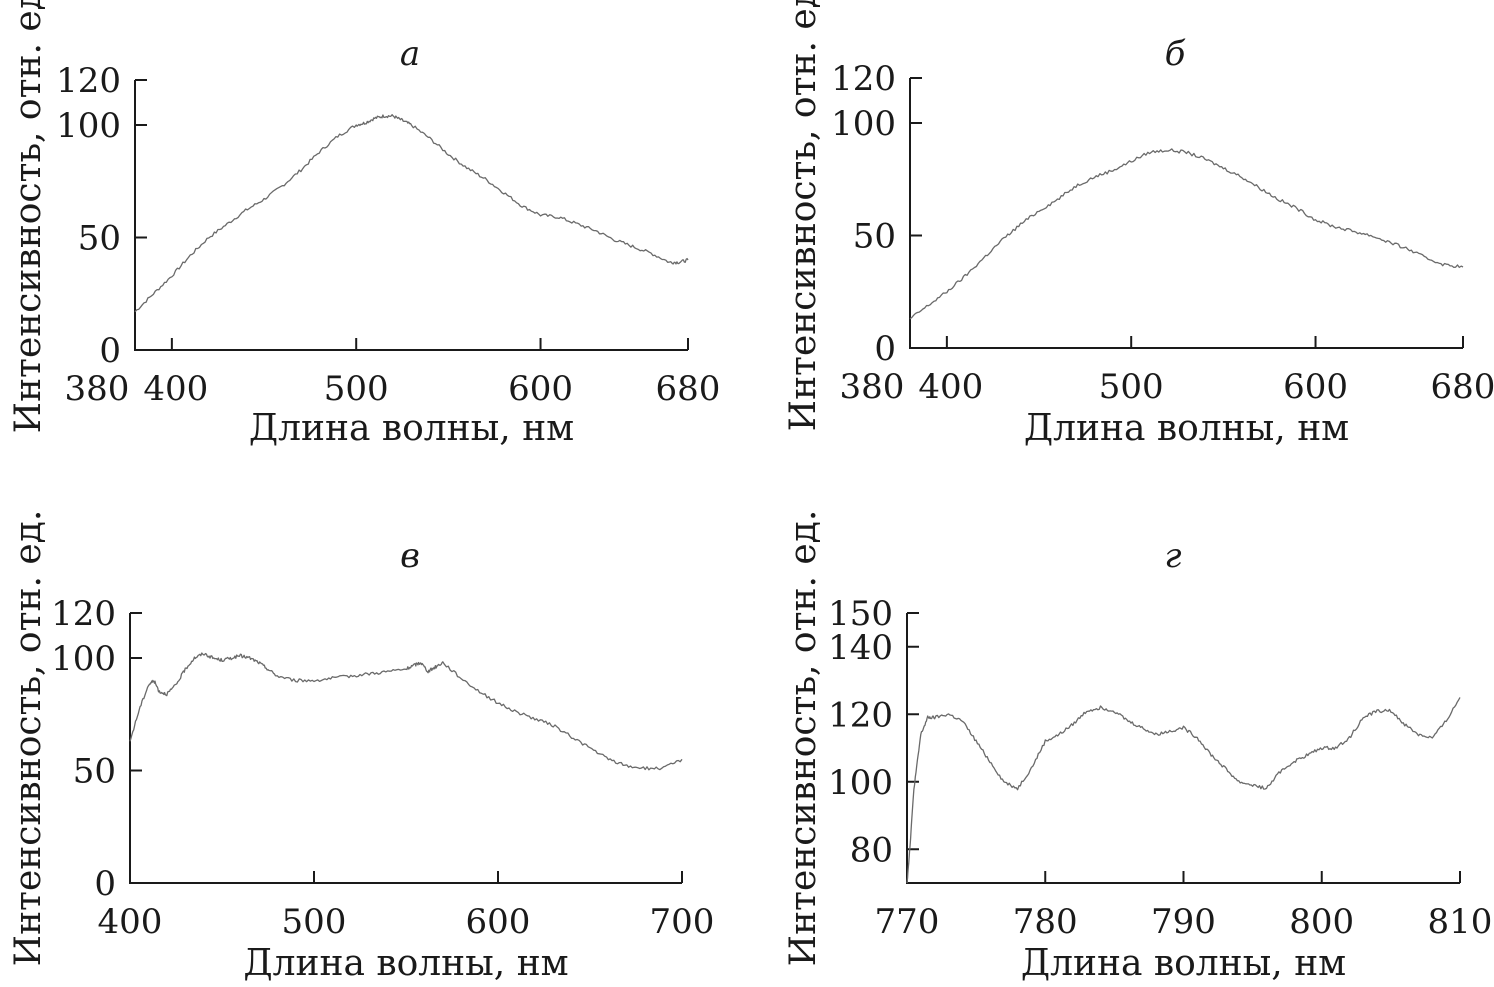 This screenshot has height=987, width=1494. What do you see at coordinates (1183, 922) in the screenshot?
I see `x-tick-label: 790` at bounding box center [1183, 922].